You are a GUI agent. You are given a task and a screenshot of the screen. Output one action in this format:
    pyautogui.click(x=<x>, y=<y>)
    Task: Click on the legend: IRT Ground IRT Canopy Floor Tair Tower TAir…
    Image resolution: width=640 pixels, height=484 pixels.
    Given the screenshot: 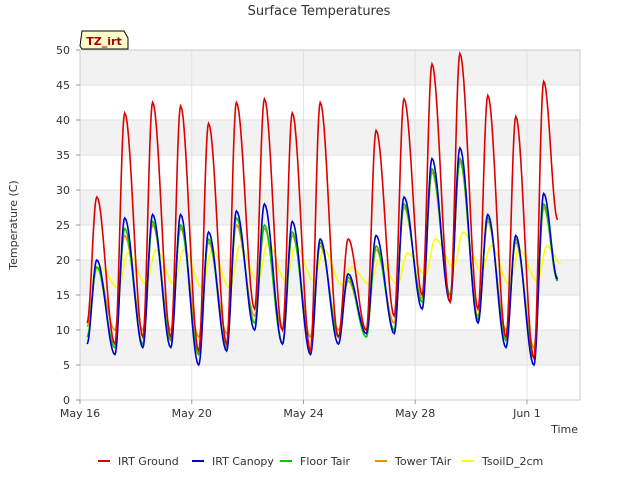 What is the action you would take?
    pyautogui.click(x=320, y=461)
    